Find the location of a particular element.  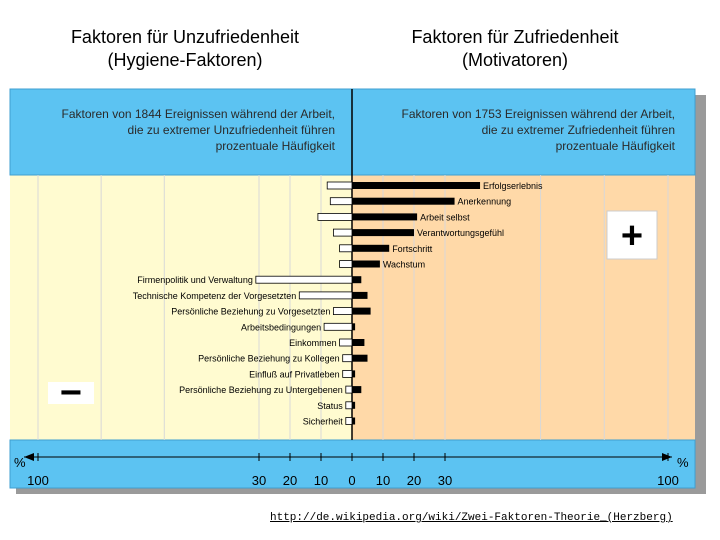

x-ticks: 100 30 20 10 0 10 20 30 100 is located at coordinates (353, 470).